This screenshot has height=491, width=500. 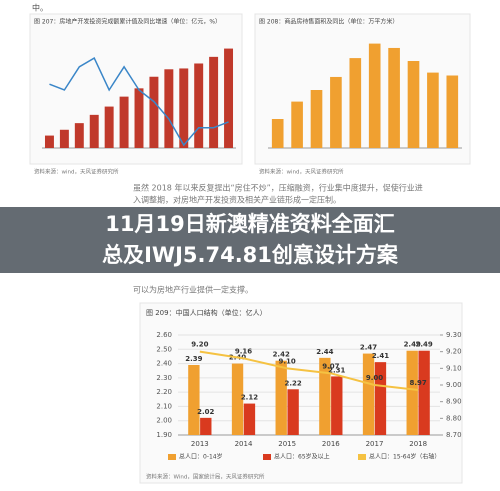 I want to click on y-tick-label: 2.60, so click(x=164, y=335).